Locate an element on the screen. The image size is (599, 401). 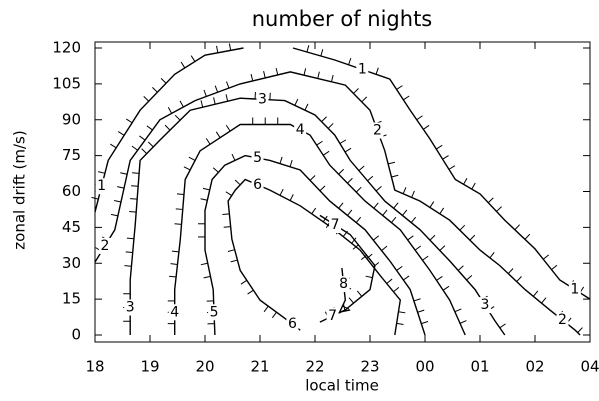
y-tick-label: 120 is located at coordinates (66, 48).